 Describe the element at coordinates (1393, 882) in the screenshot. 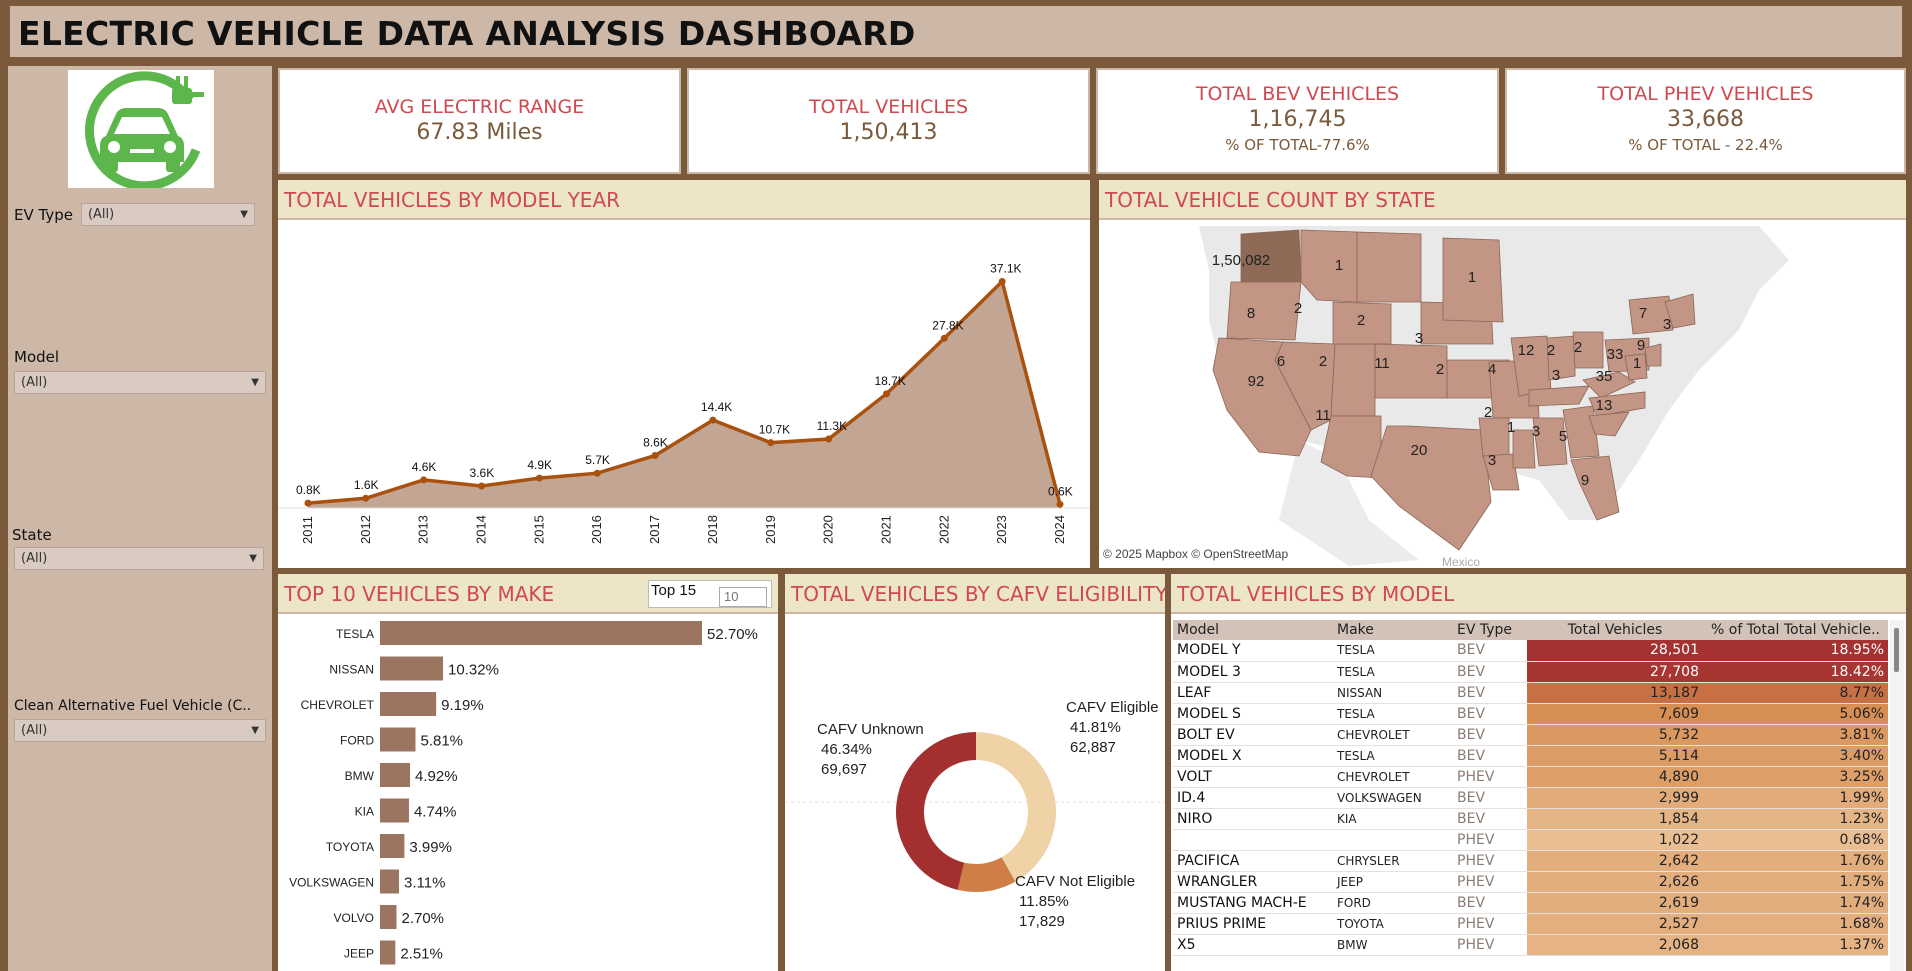

I see `table-cell: JEEP` at that location.